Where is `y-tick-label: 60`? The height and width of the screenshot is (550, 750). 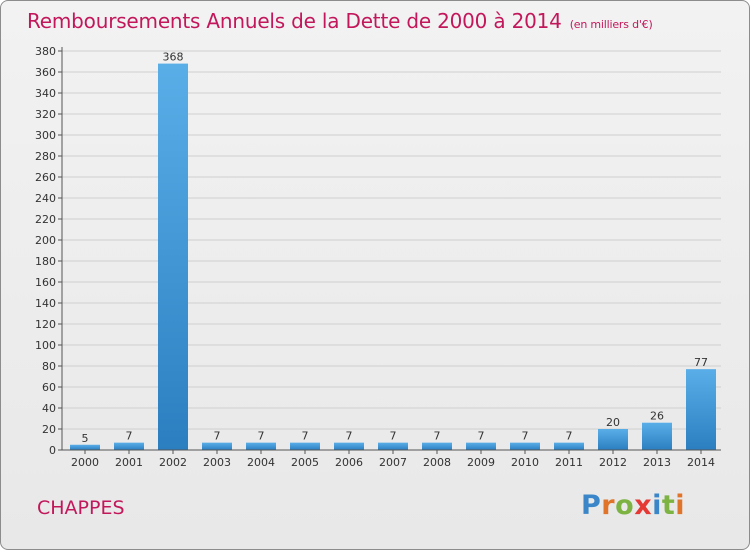
y-tick-label: 60 is located at coordinates (49, 387).